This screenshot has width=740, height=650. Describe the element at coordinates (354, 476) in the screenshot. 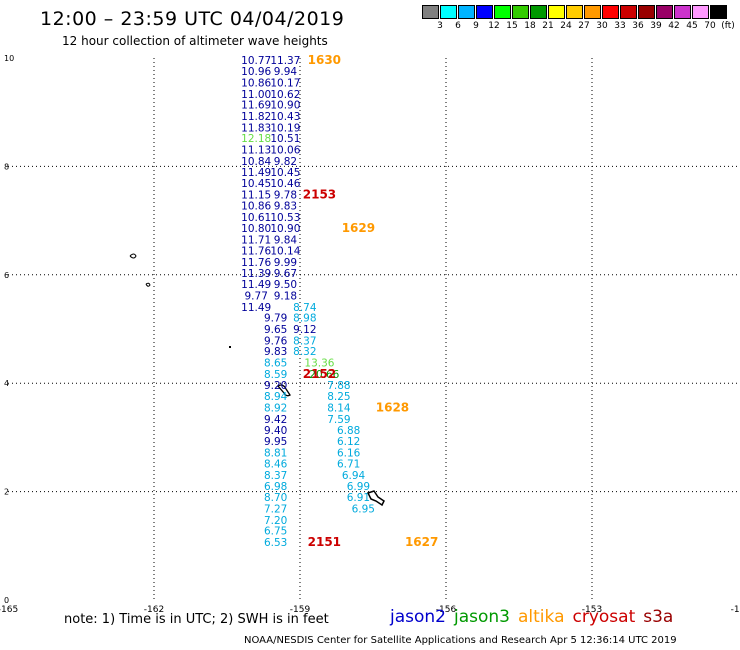

I see `swh-value-label: 6.94` at that location.